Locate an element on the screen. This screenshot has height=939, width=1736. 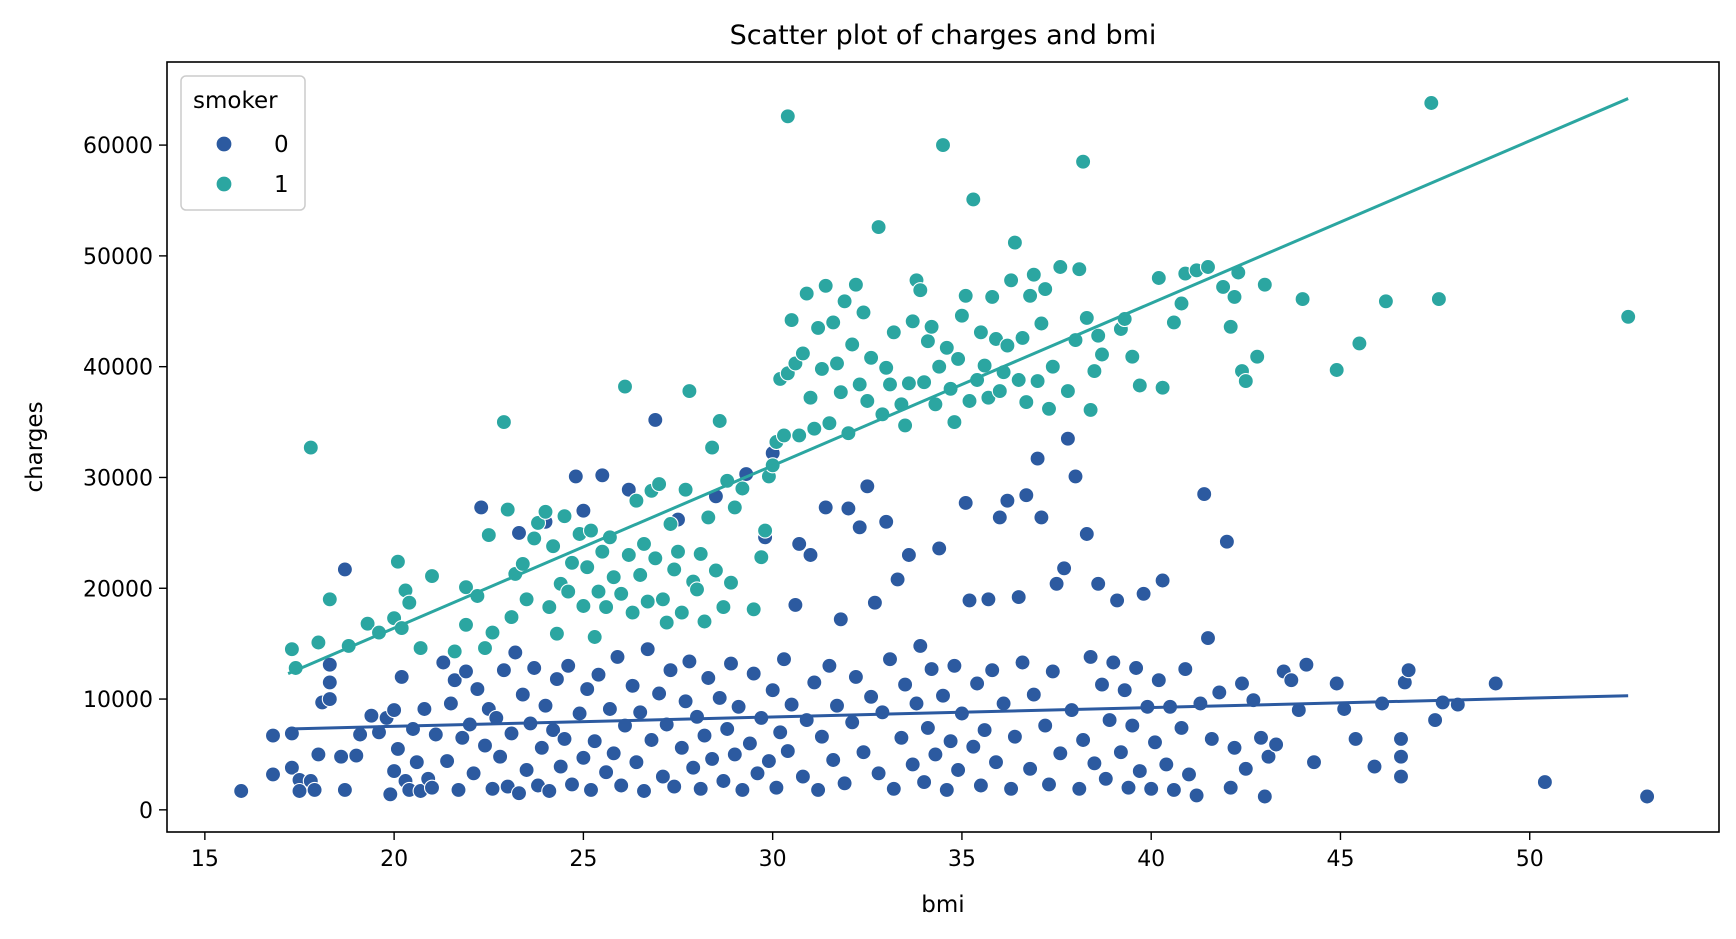
legend: smoker 0 1 is located at coordinates (243, 143).